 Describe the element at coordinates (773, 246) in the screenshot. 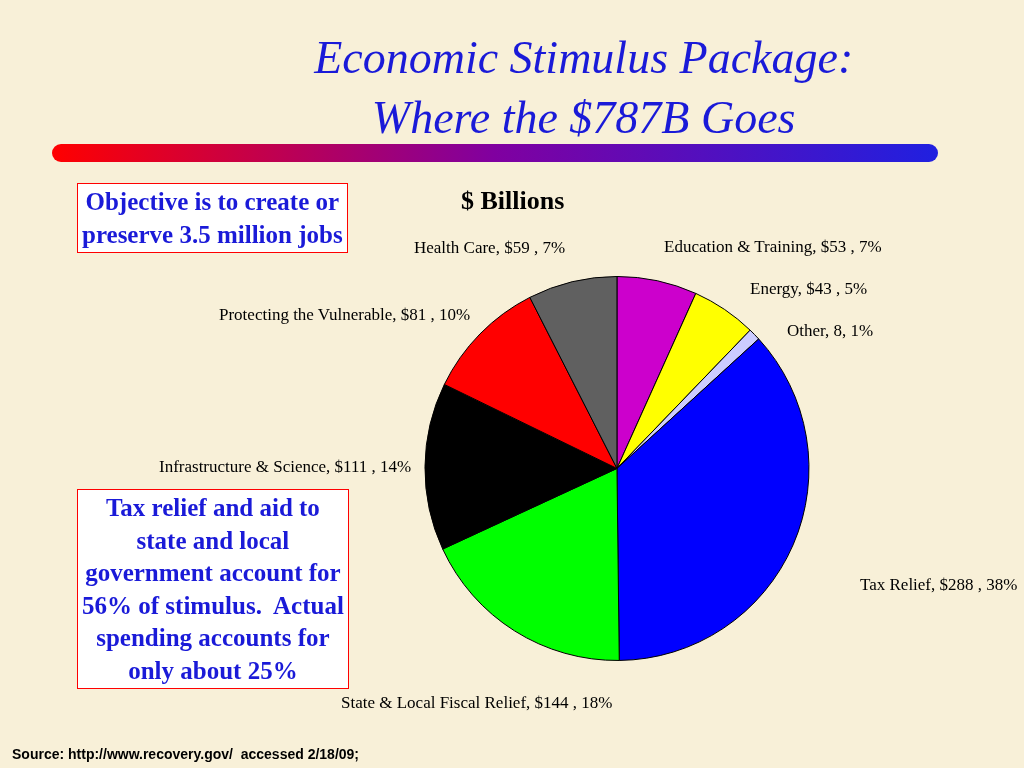

I see `slice-label: Education & Training, $53 , 7%` at that location.